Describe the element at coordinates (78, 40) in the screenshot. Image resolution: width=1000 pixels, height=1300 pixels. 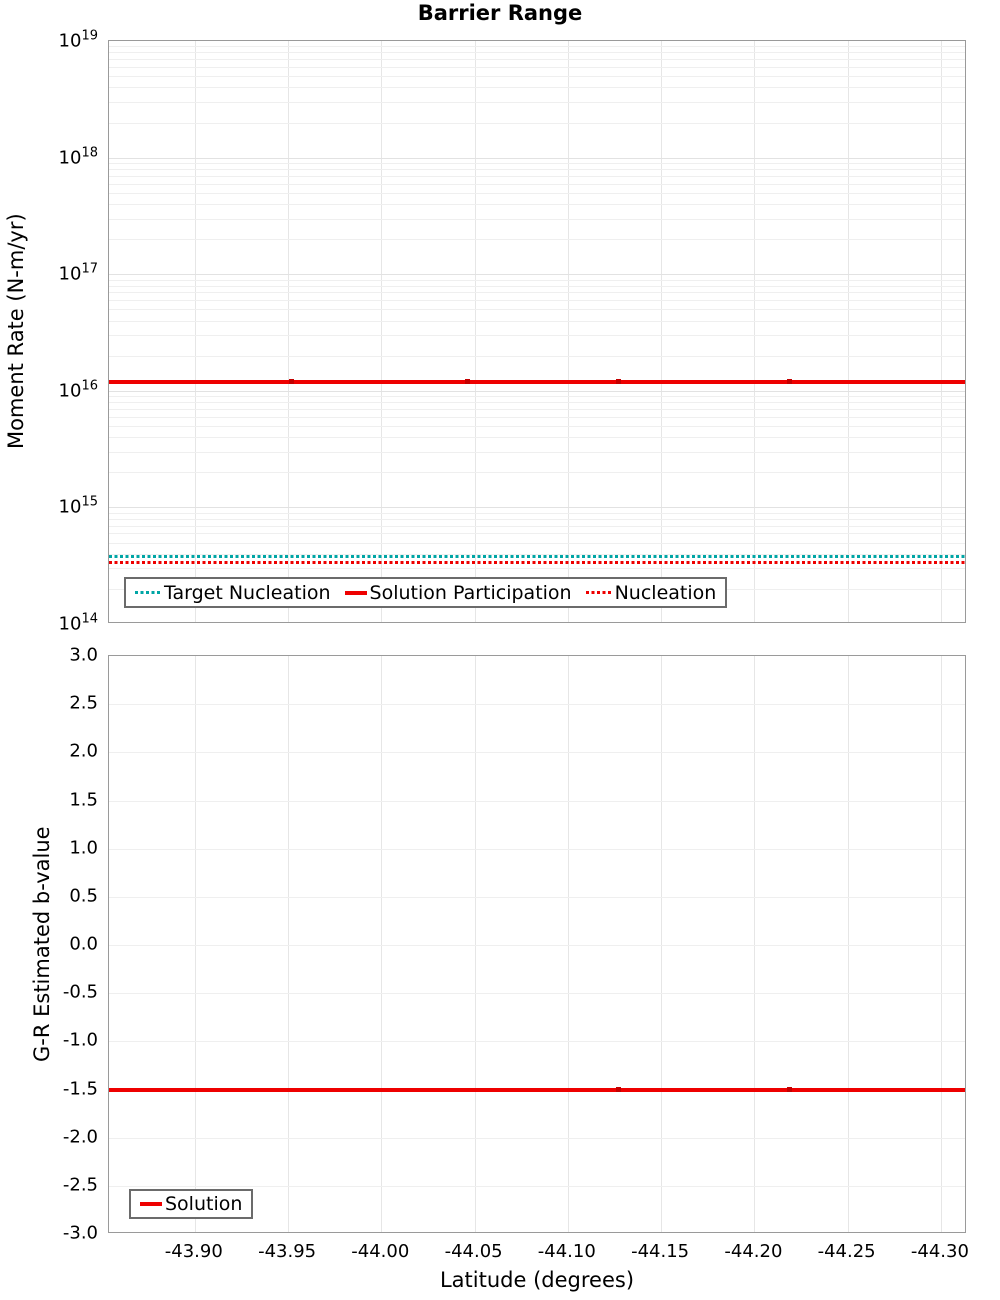
I see `y-tick-label: 1019` at that location.